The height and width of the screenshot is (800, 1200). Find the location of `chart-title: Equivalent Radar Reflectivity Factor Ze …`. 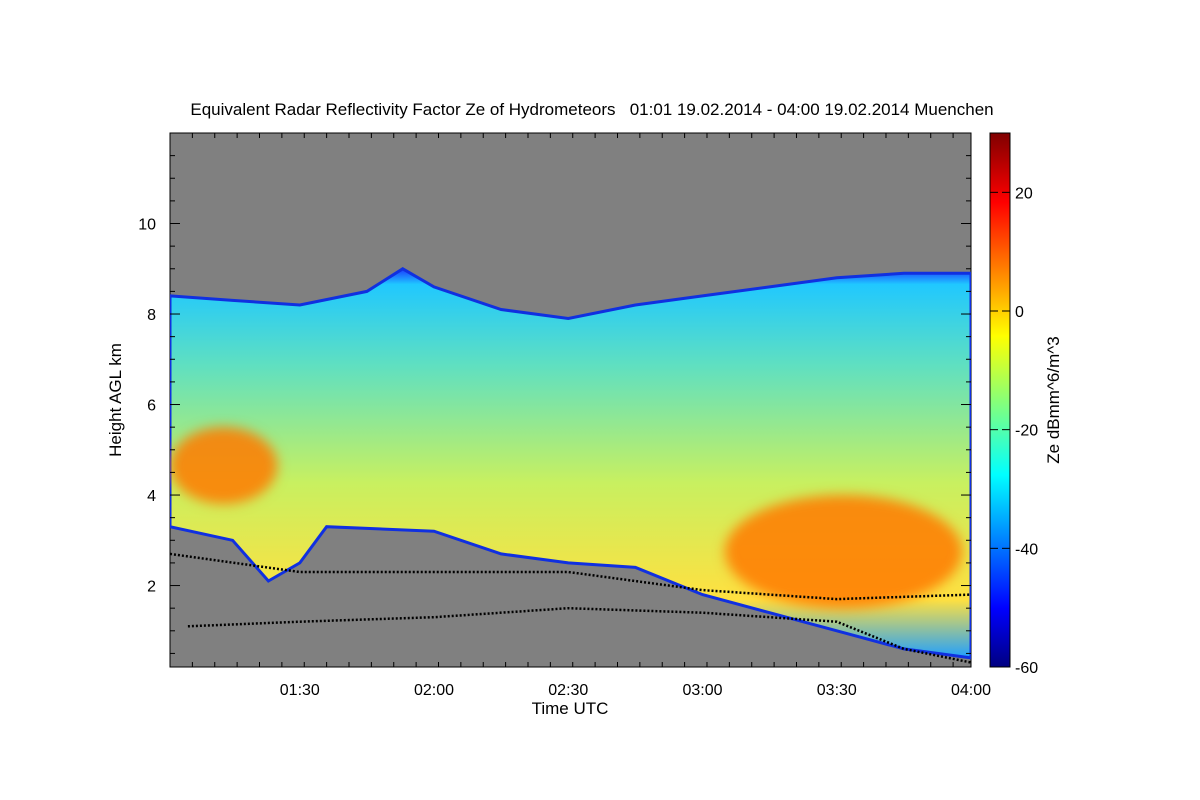

chart-title: Equivalent Radar Reflectivity Factor Ze … is located at coordinates (591, 109).